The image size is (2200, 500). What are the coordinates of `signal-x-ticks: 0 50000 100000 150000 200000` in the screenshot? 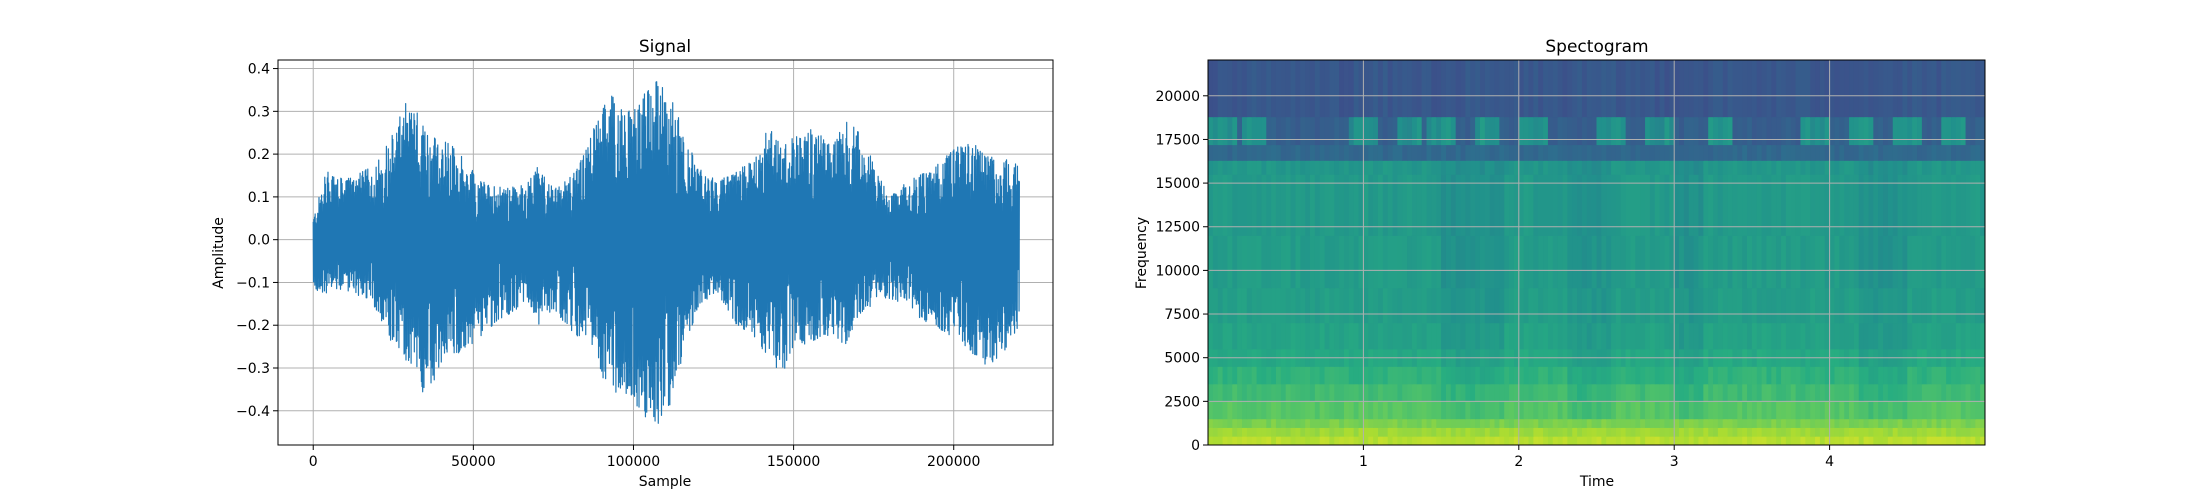 It's located at (644, 457).